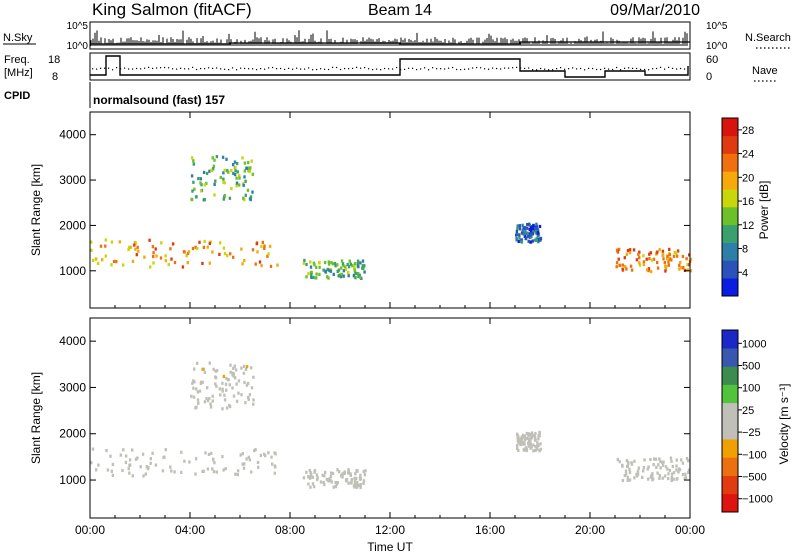  I want to click on x-tick-label: 20:00, so click(590, 530).